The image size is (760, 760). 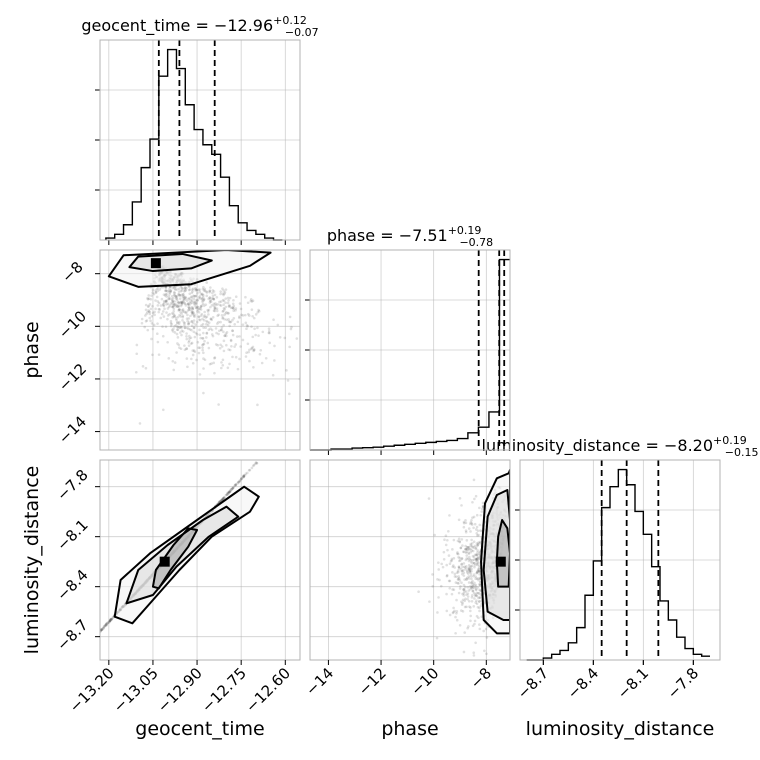 What do you see at coordinates (180, 690) in the screenshot?
I see `x-tick-label-geocent-time: −12.90` at bounding box center [180, 690].